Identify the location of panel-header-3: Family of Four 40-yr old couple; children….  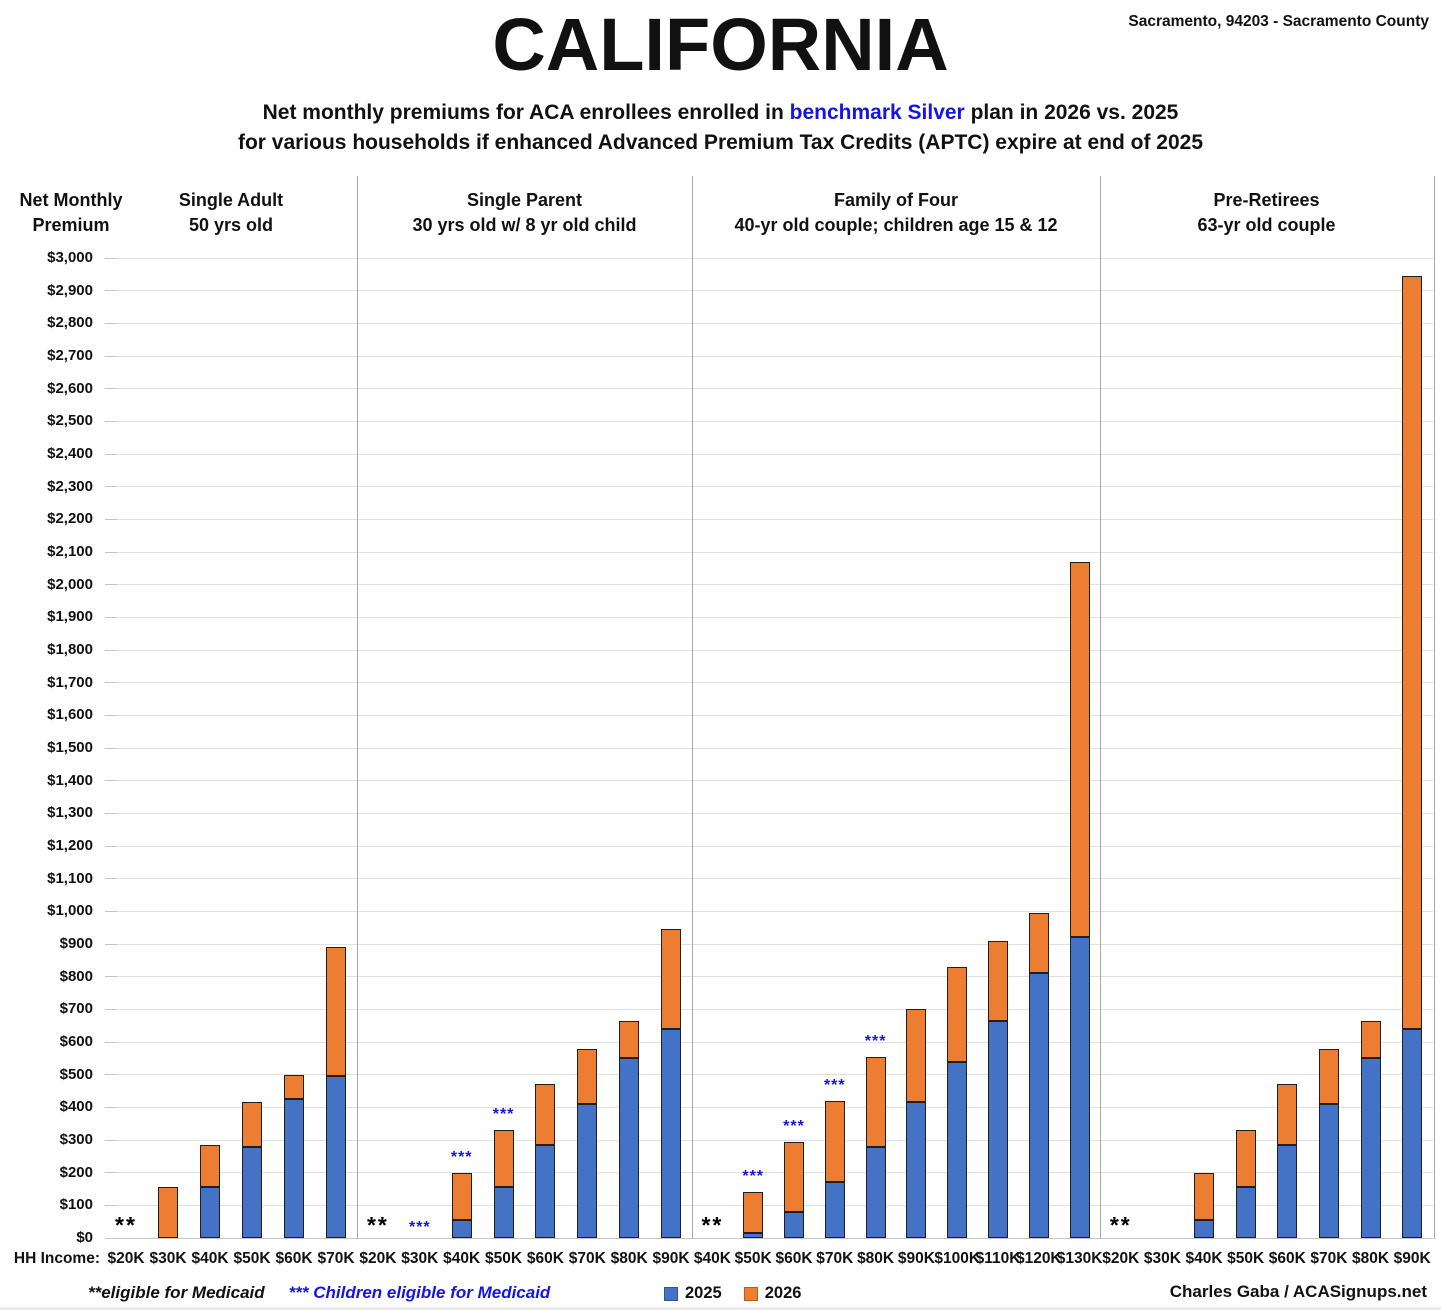
(896, 213).